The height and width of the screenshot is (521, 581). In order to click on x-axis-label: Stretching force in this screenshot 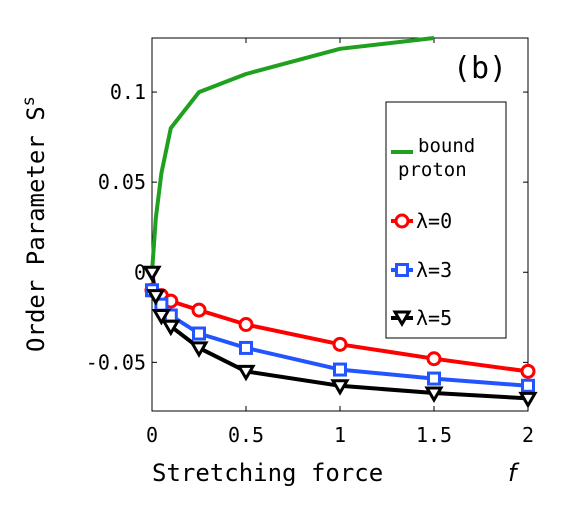, I will do `click(267, 473)`.